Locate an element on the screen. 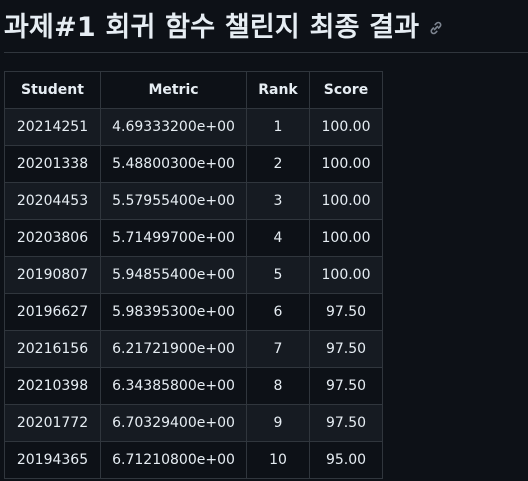  cell-rank: 2 is located at coordinates (278, 164).